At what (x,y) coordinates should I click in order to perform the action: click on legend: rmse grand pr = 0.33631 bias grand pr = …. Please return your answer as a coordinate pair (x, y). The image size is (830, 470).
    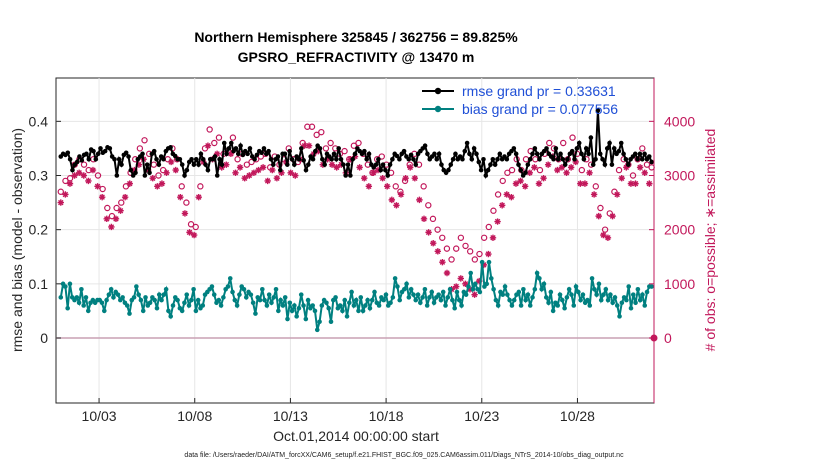
    Looking at the image, I should click on (520, 100).